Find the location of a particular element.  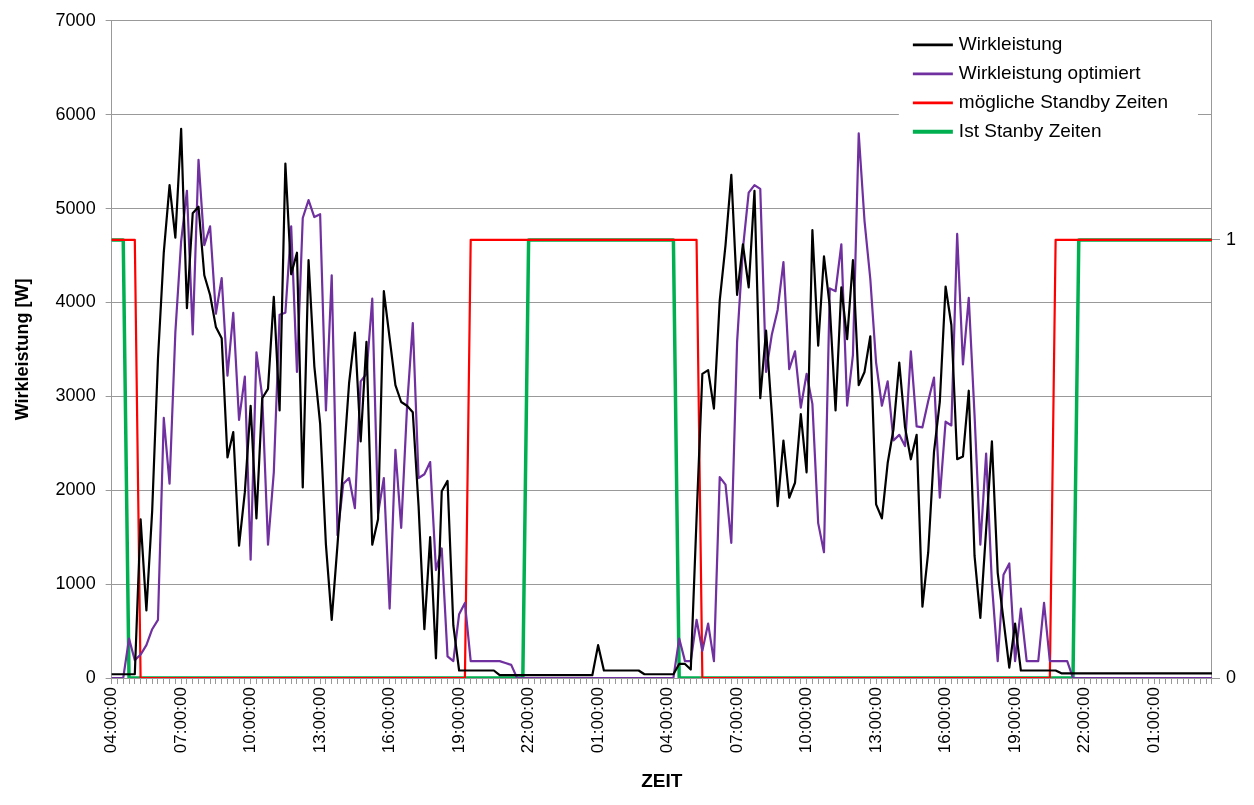

x-axis-title: ZEIT is located at coordinates (662, 780).